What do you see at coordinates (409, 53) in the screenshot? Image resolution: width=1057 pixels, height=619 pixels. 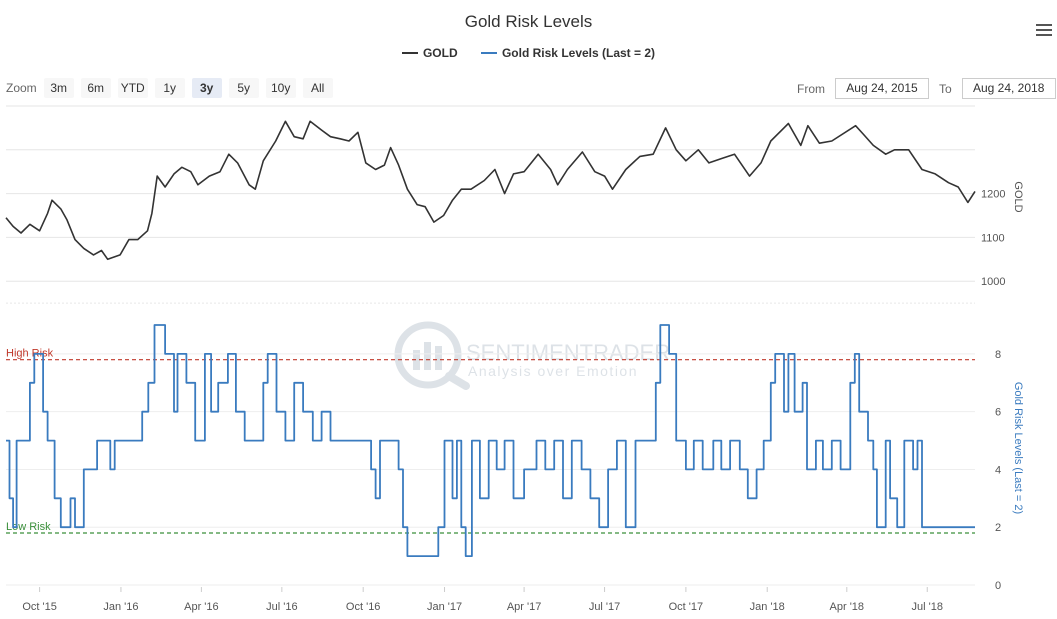 I see `legend-swatch-gold` at bounding box center [409, 53].